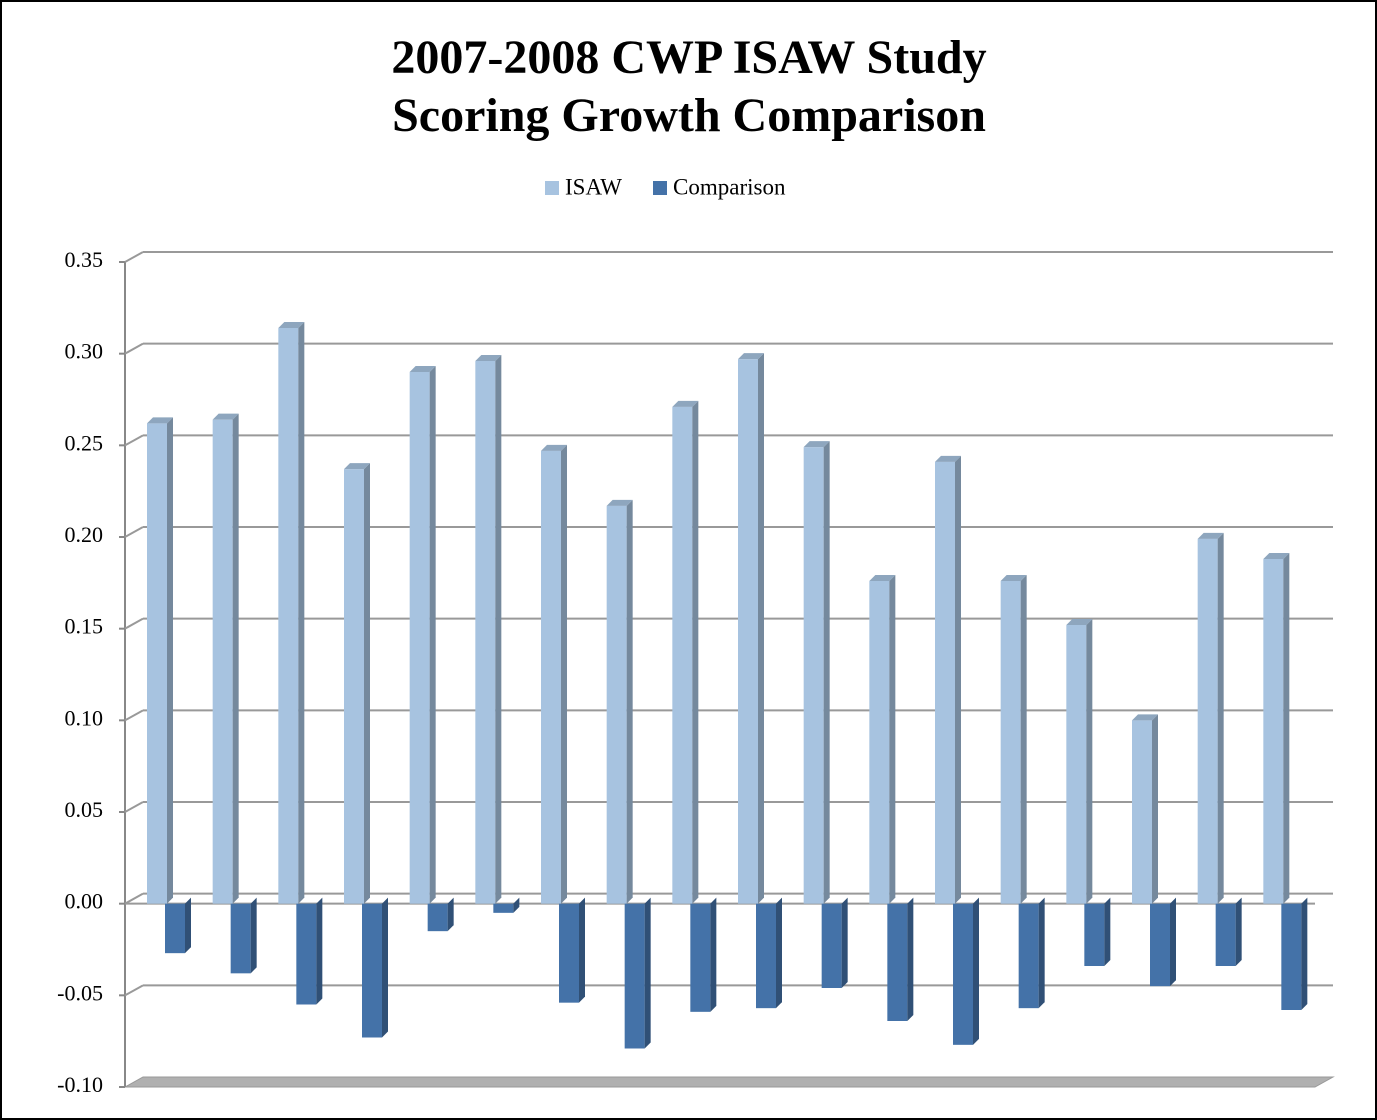 Image resolution: width=1377 pixels, height=1120 pixels. Describe the element at coordinates (729, 1082) in the screenshot. I see `floor` at that location.